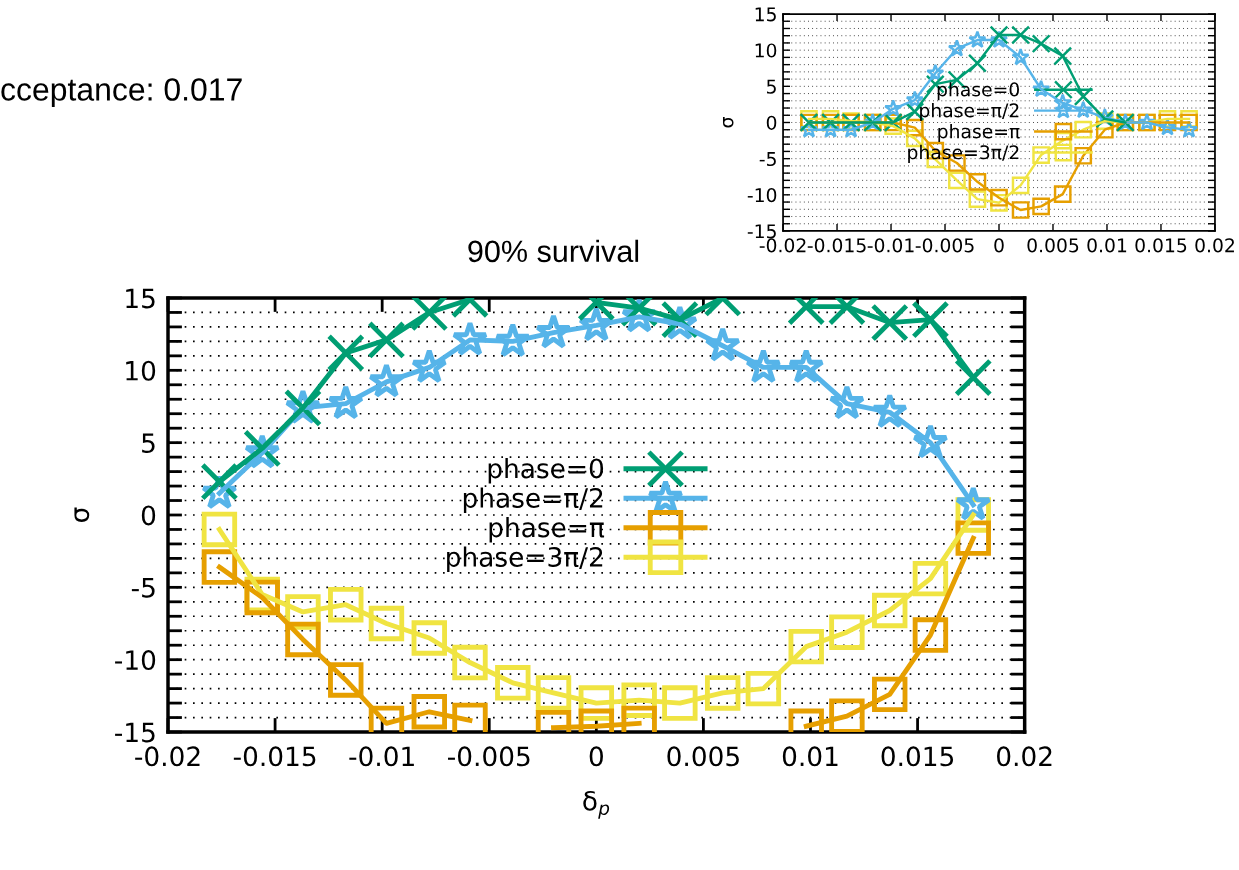 The height and width of the screenshot is (870, 1239). Describe the element at coordinates (553, 251) in the screenshot. I see `chart-title: 90% survival` at that location.